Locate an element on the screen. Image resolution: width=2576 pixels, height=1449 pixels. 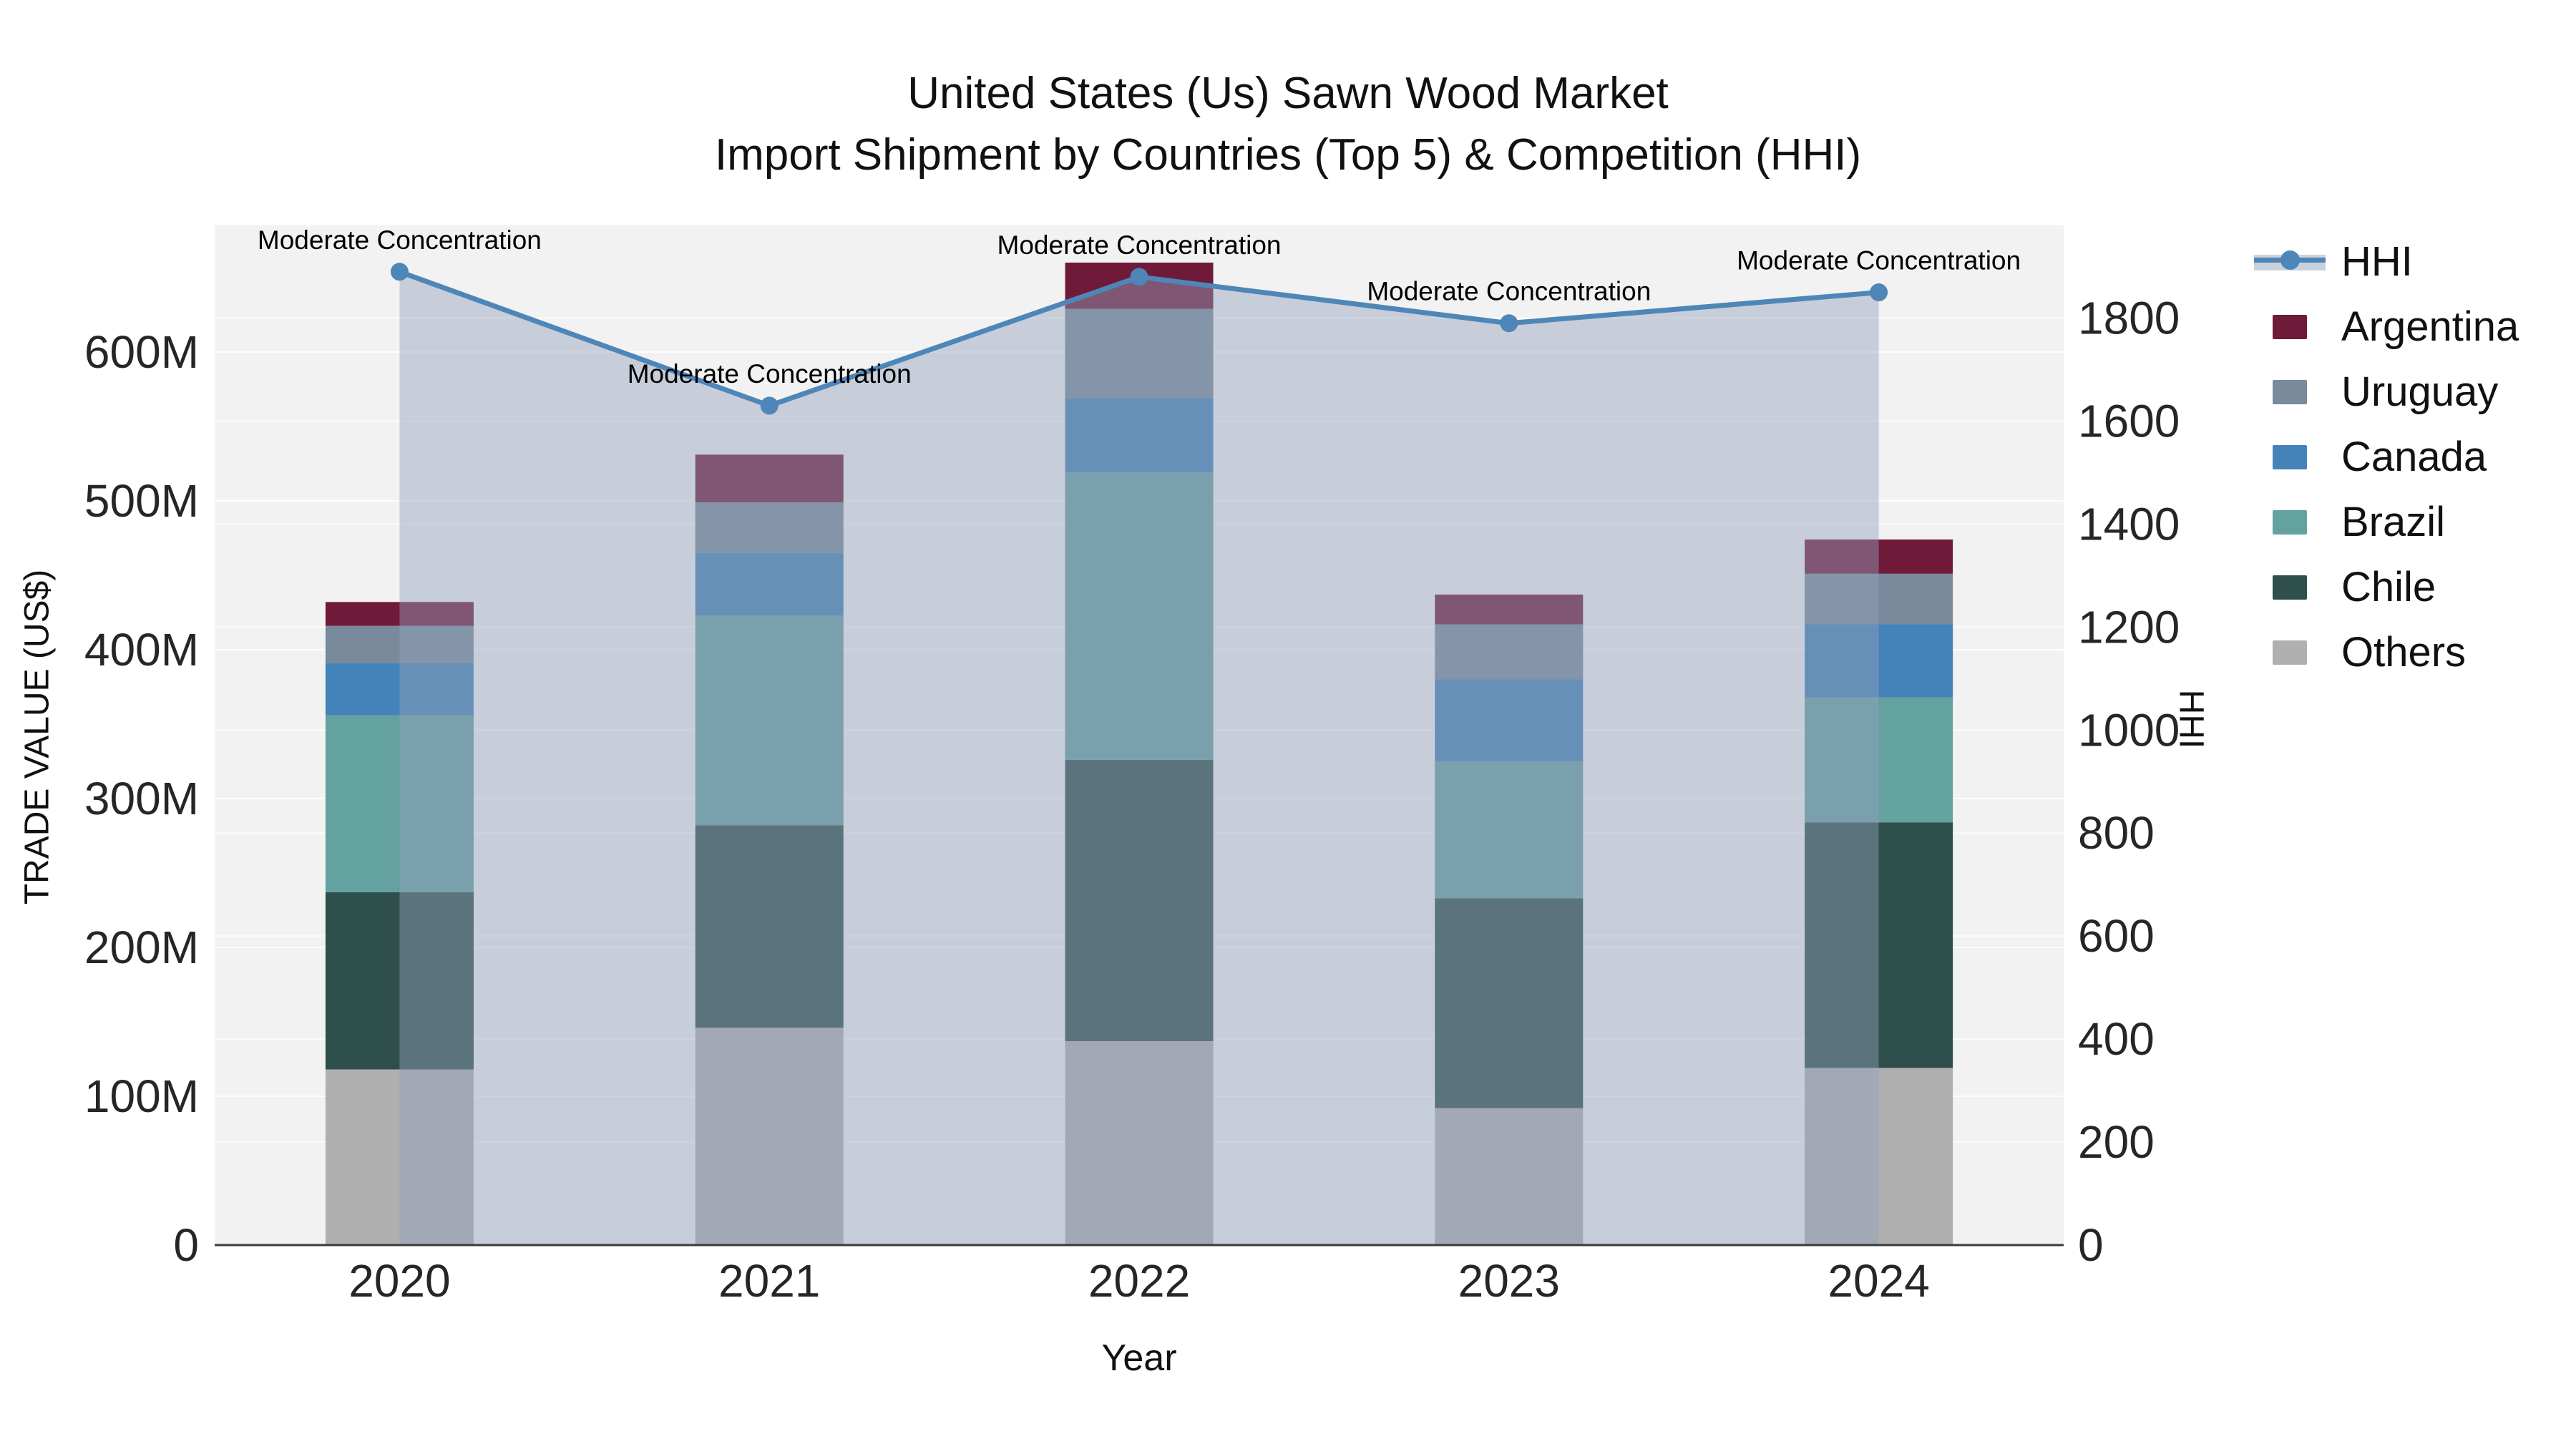
bar-segment-canada-2022 is located at coordinates (1139, 435).